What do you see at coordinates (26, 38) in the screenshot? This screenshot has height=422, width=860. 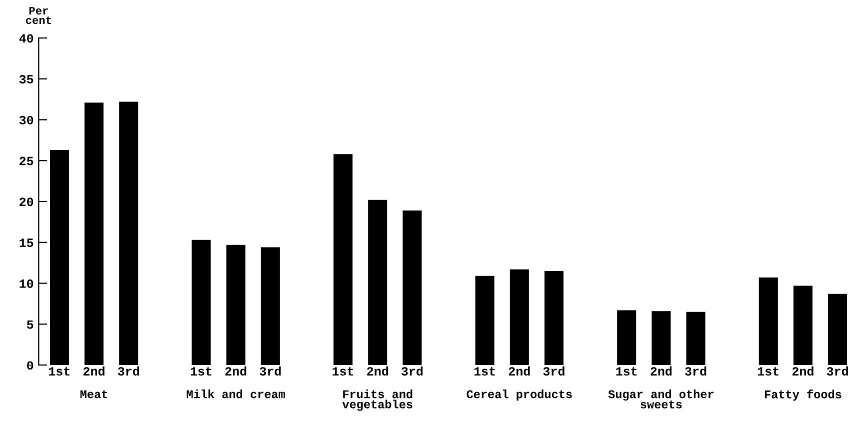 I see `y-tick-label: 40` at bounding box center [26, 38].